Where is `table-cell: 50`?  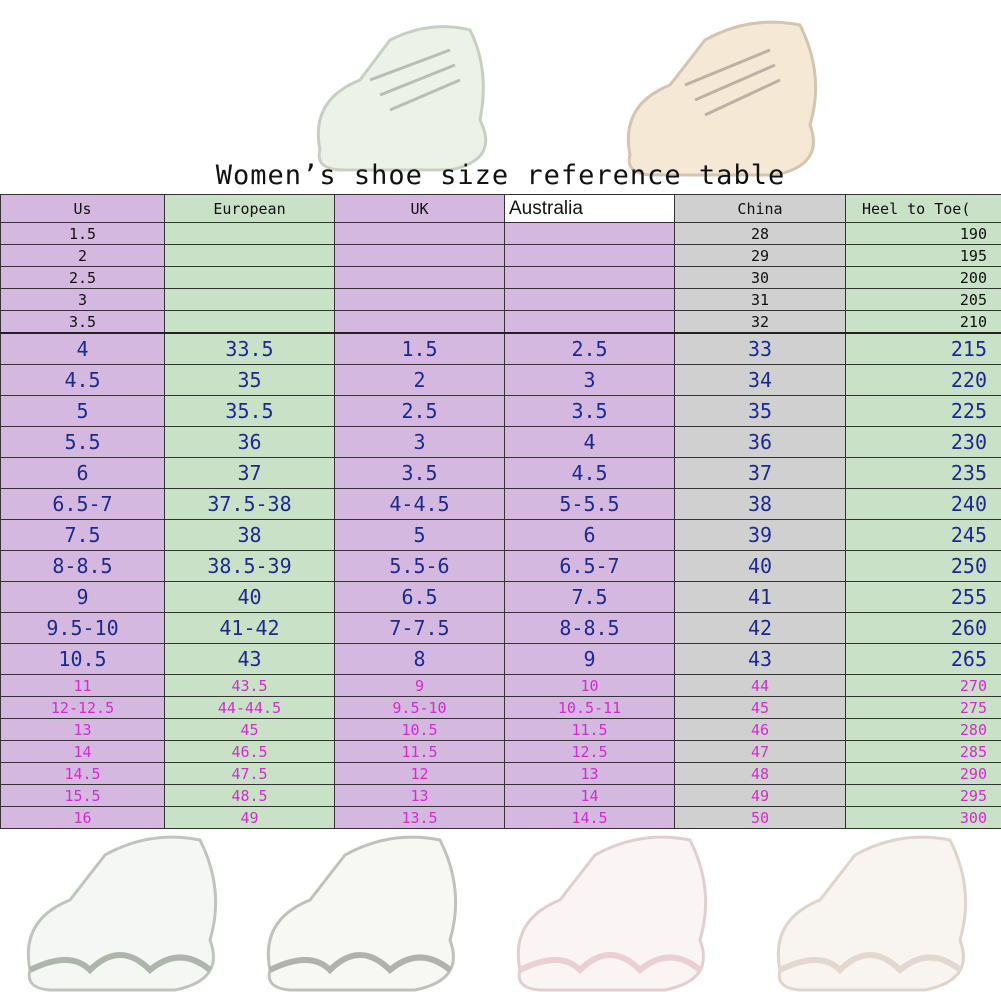 table-cell: 50 is located at coordinates (760, 817).